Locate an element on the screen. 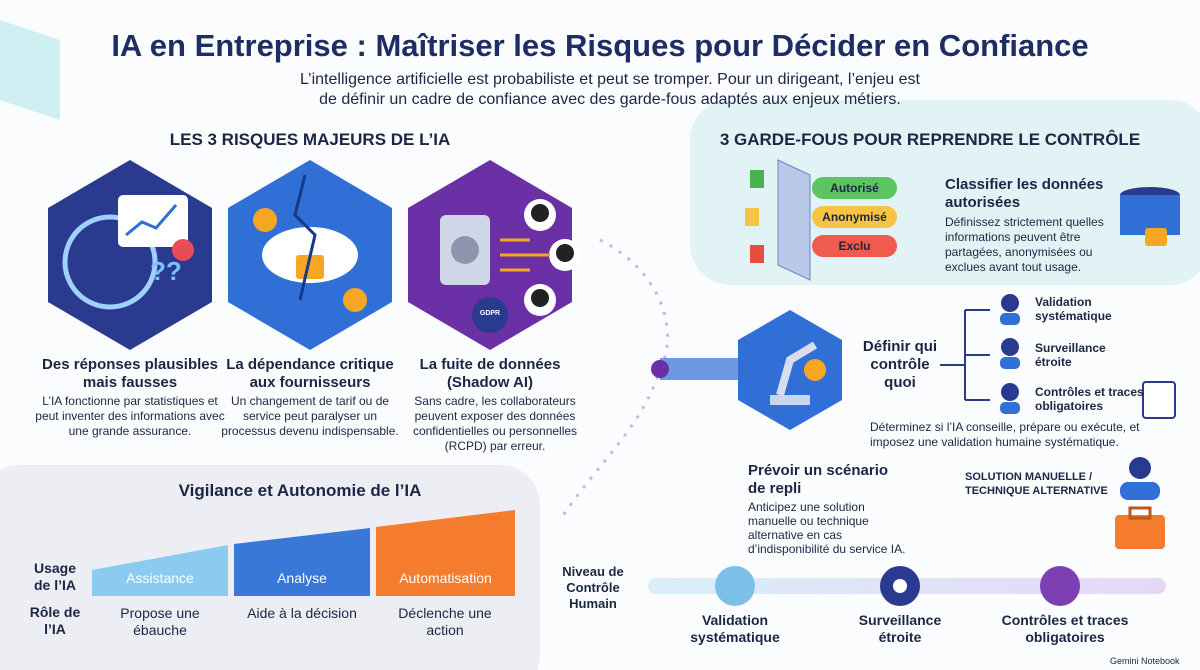 This screenshot has width=1200, height=670. classify-icon is located at coordinates (962, 220).